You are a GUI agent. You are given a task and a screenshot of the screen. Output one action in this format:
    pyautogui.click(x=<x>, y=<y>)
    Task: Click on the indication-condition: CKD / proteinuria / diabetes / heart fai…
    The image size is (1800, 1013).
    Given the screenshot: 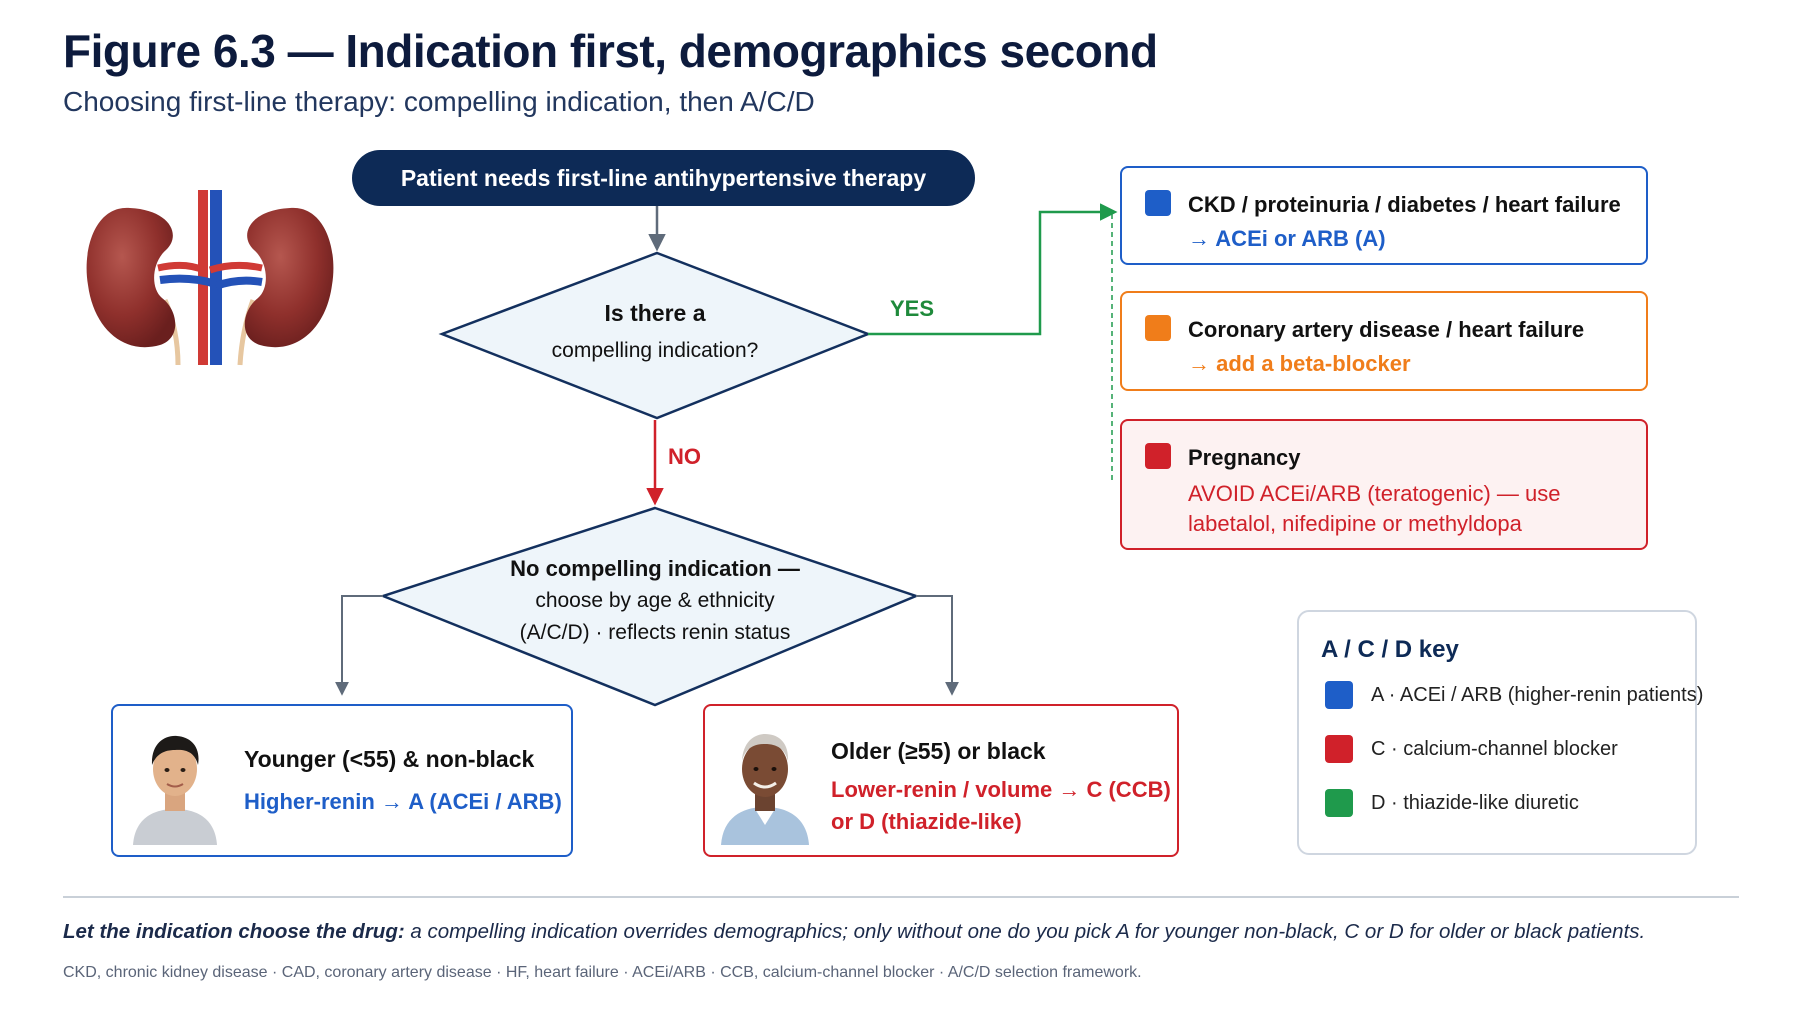 What is the action you would take?
    pyautogui.click(x=1404, y=204)
    